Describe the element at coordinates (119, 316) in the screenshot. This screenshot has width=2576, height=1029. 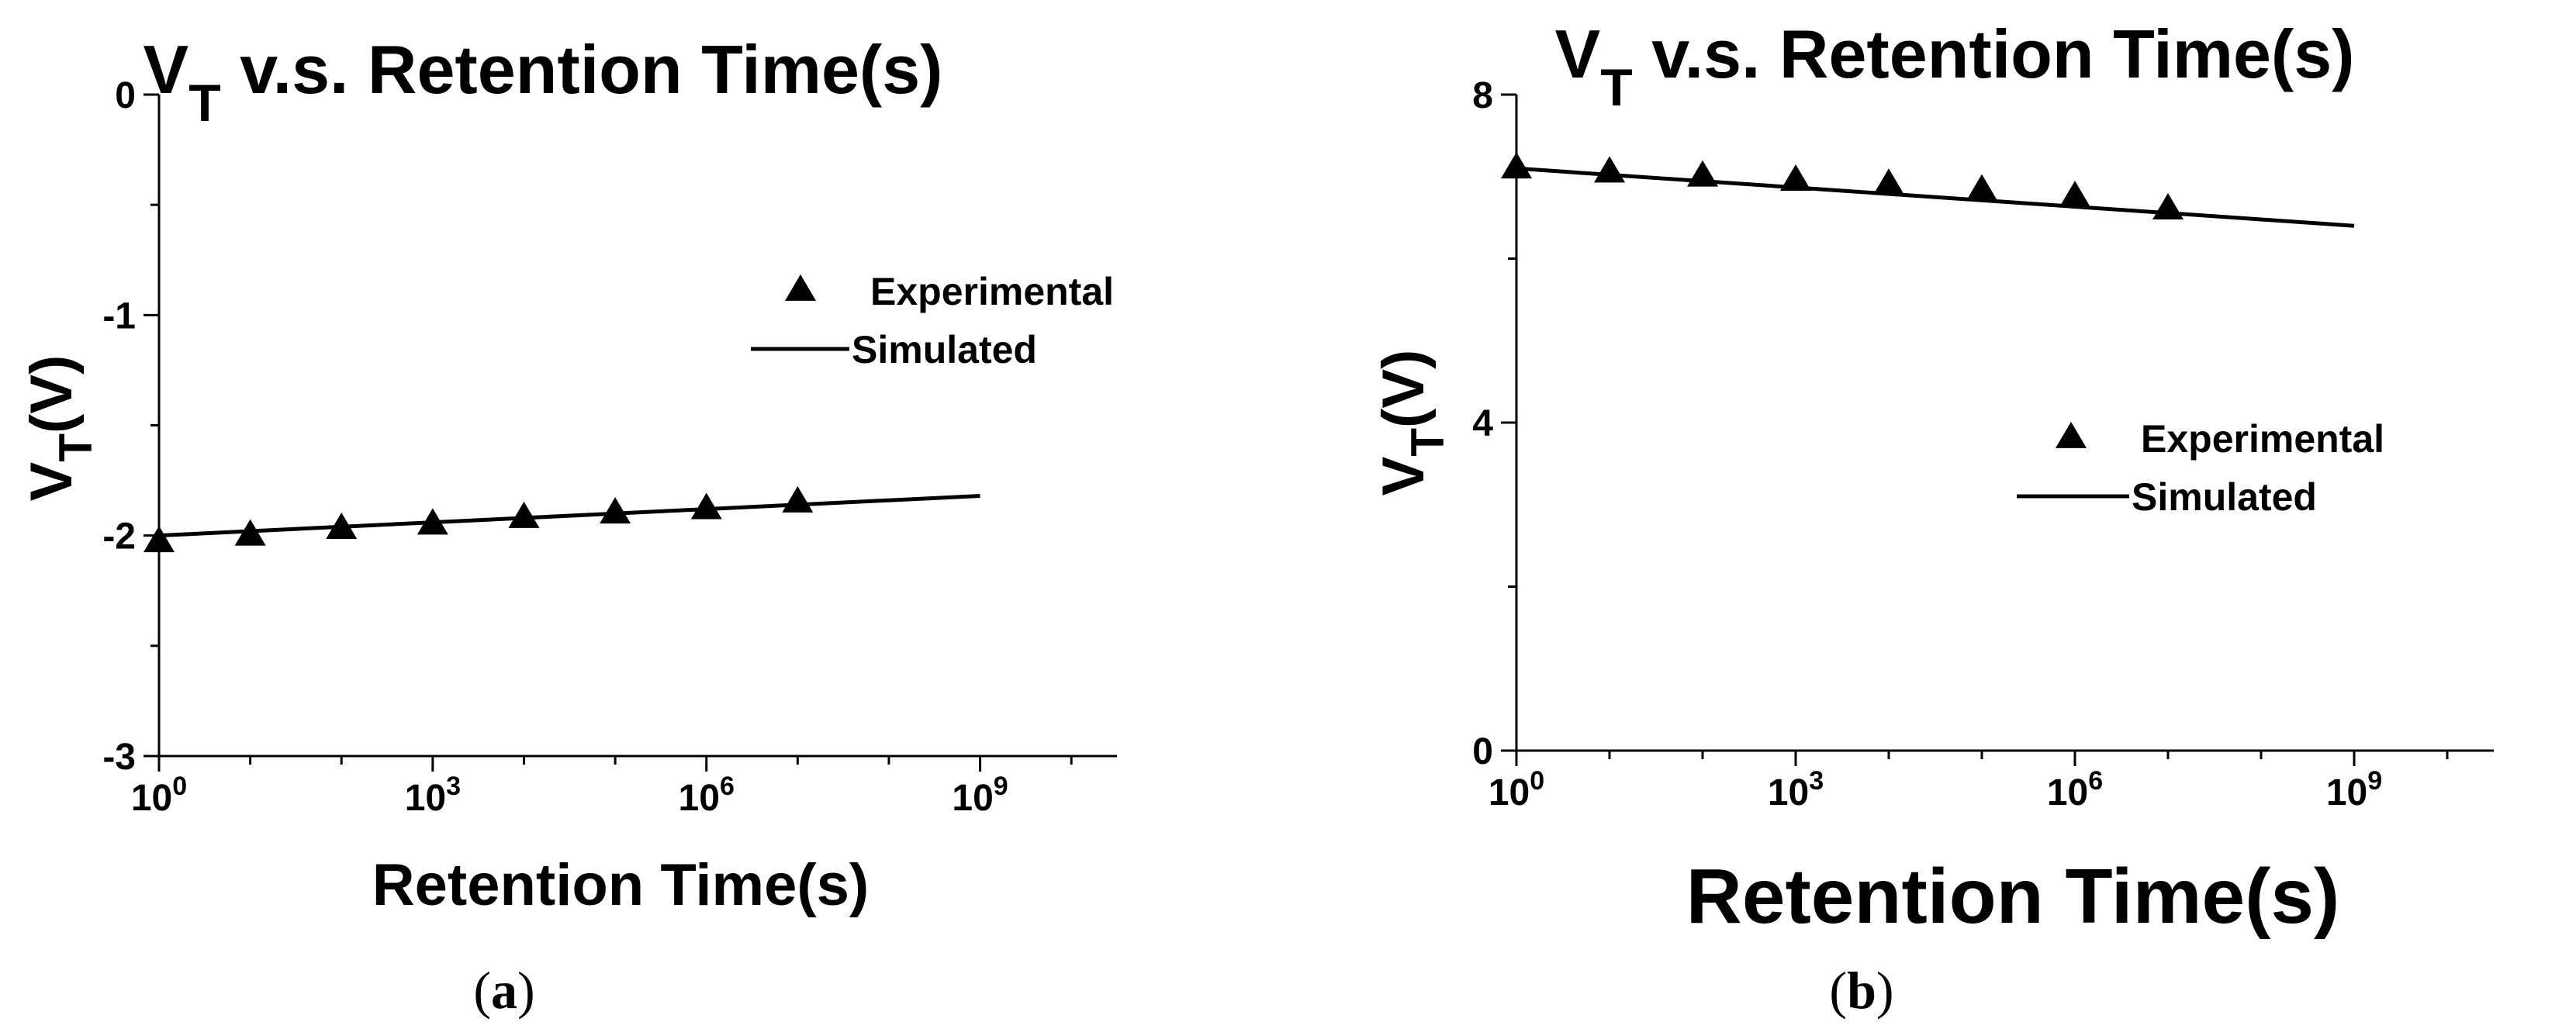
I see `y-tick-label: -1` at that location.